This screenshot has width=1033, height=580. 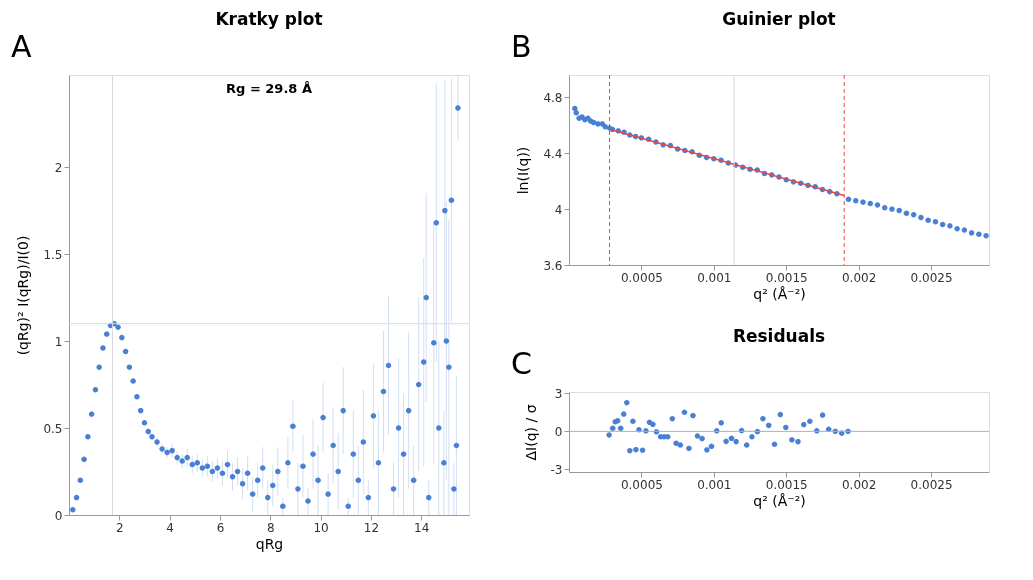 What do you see at coordinates (119, 527) in the screenshot?
I see `x-tick-label: 2` at bounding box center [119, 527].